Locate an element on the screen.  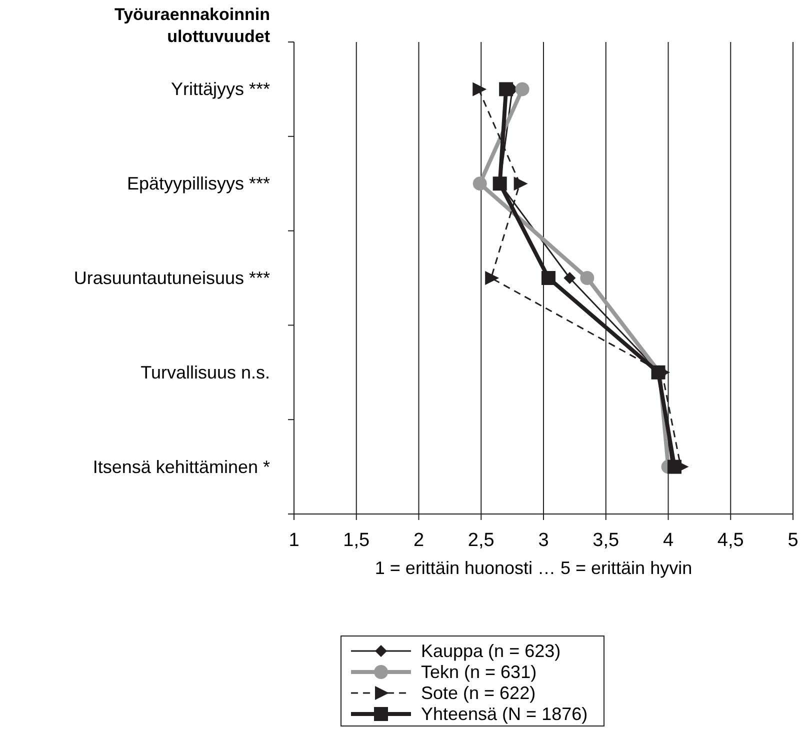
y-tick-label: Yrittäjyys *** is located at coordinates (220, 89).